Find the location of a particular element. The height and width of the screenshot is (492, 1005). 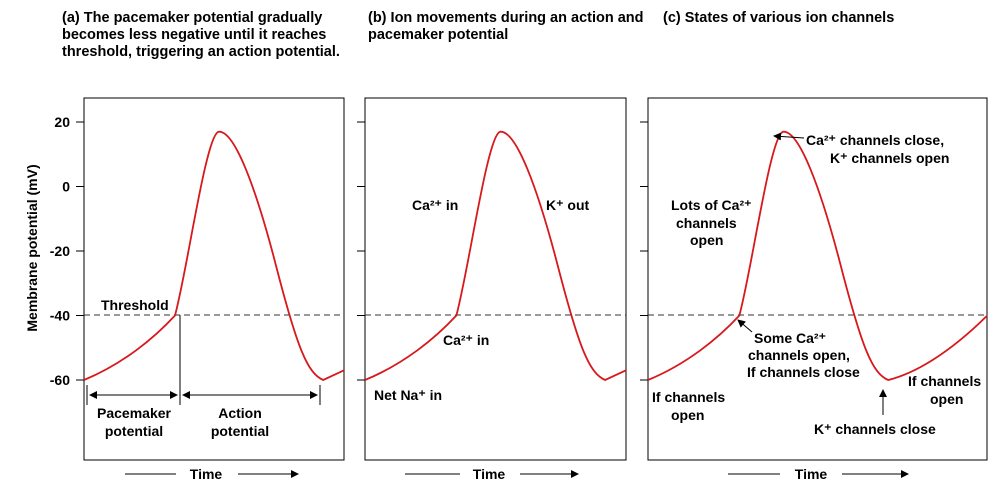

time-label-a: Time is located at coordinates (206, 474).